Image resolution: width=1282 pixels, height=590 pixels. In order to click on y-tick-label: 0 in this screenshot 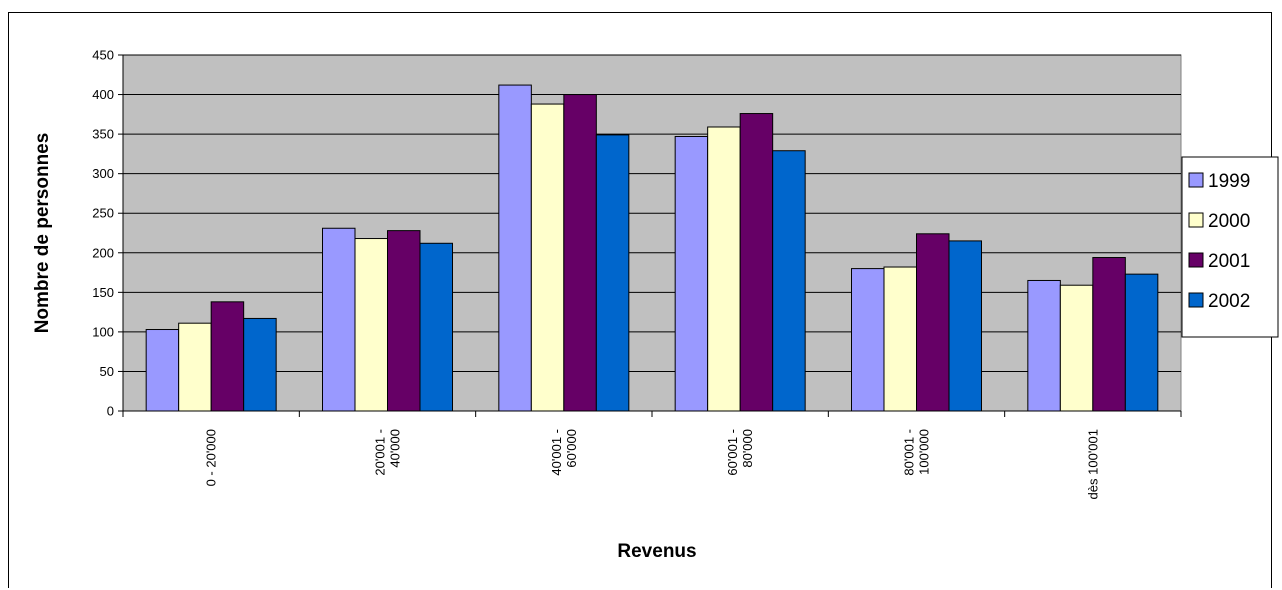, I will do `click(110, 411)`.